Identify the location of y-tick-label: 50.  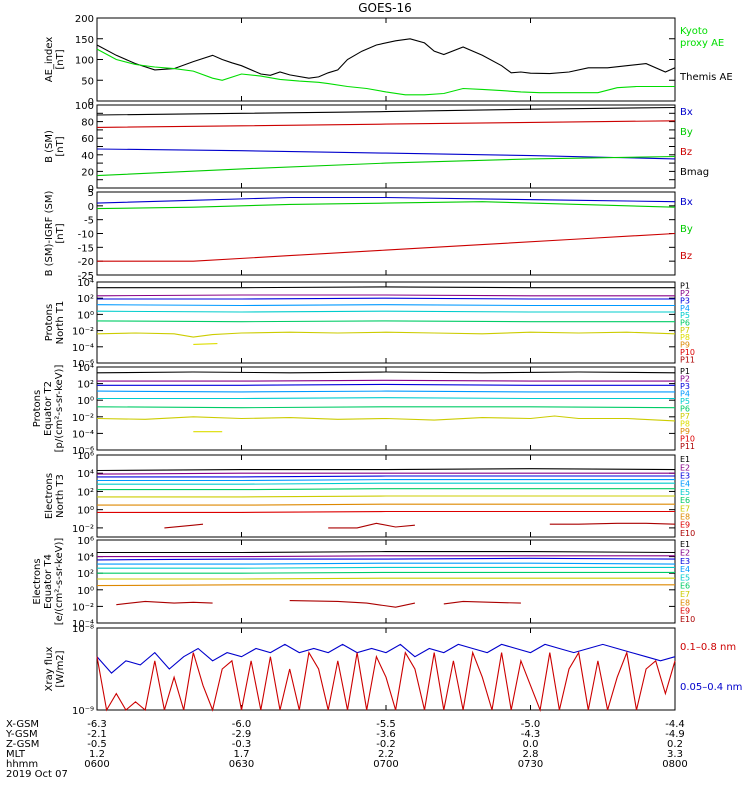
(87, 81).